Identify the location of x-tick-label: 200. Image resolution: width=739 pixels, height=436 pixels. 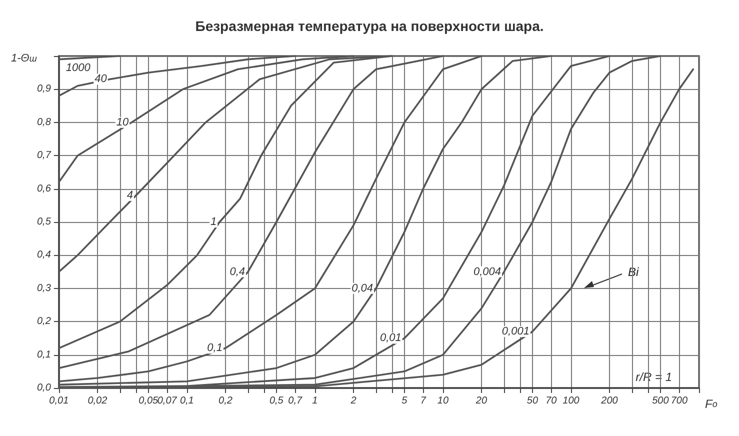
(609, 401).